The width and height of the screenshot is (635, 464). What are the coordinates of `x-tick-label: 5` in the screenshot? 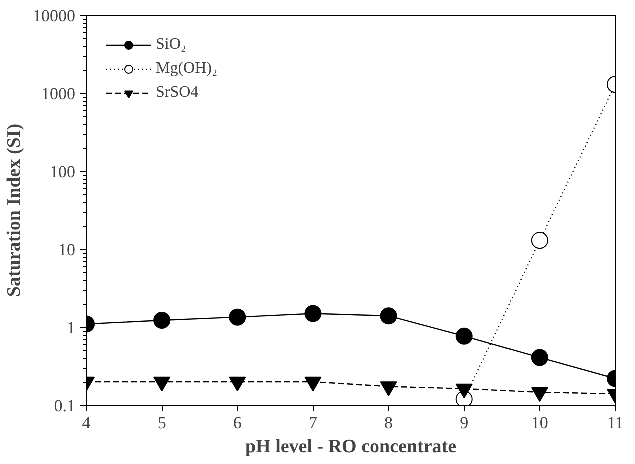 It's located at (162, 423).